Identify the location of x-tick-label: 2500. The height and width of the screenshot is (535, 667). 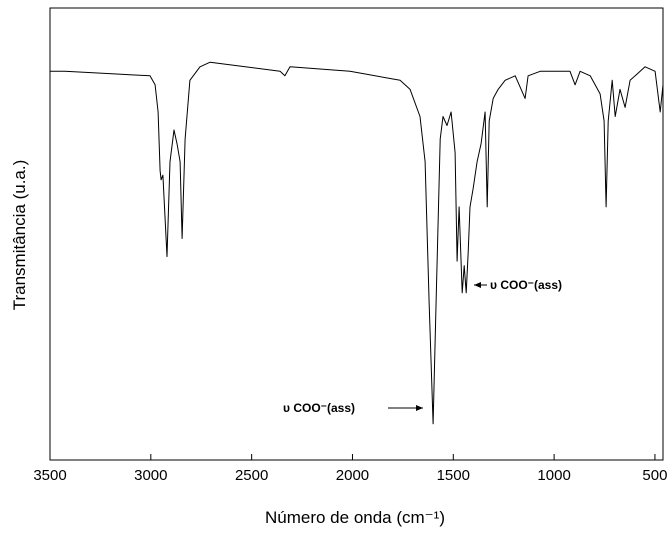
(251, 475).